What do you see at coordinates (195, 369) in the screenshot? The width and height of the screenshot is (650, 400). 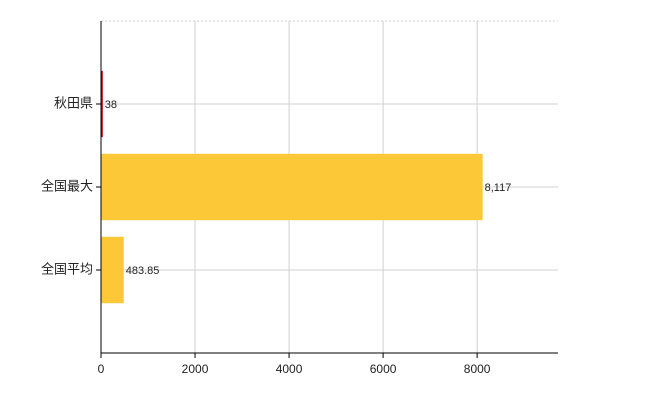 I see `x-tick-label: 2000` at bounding box center [195, 369].